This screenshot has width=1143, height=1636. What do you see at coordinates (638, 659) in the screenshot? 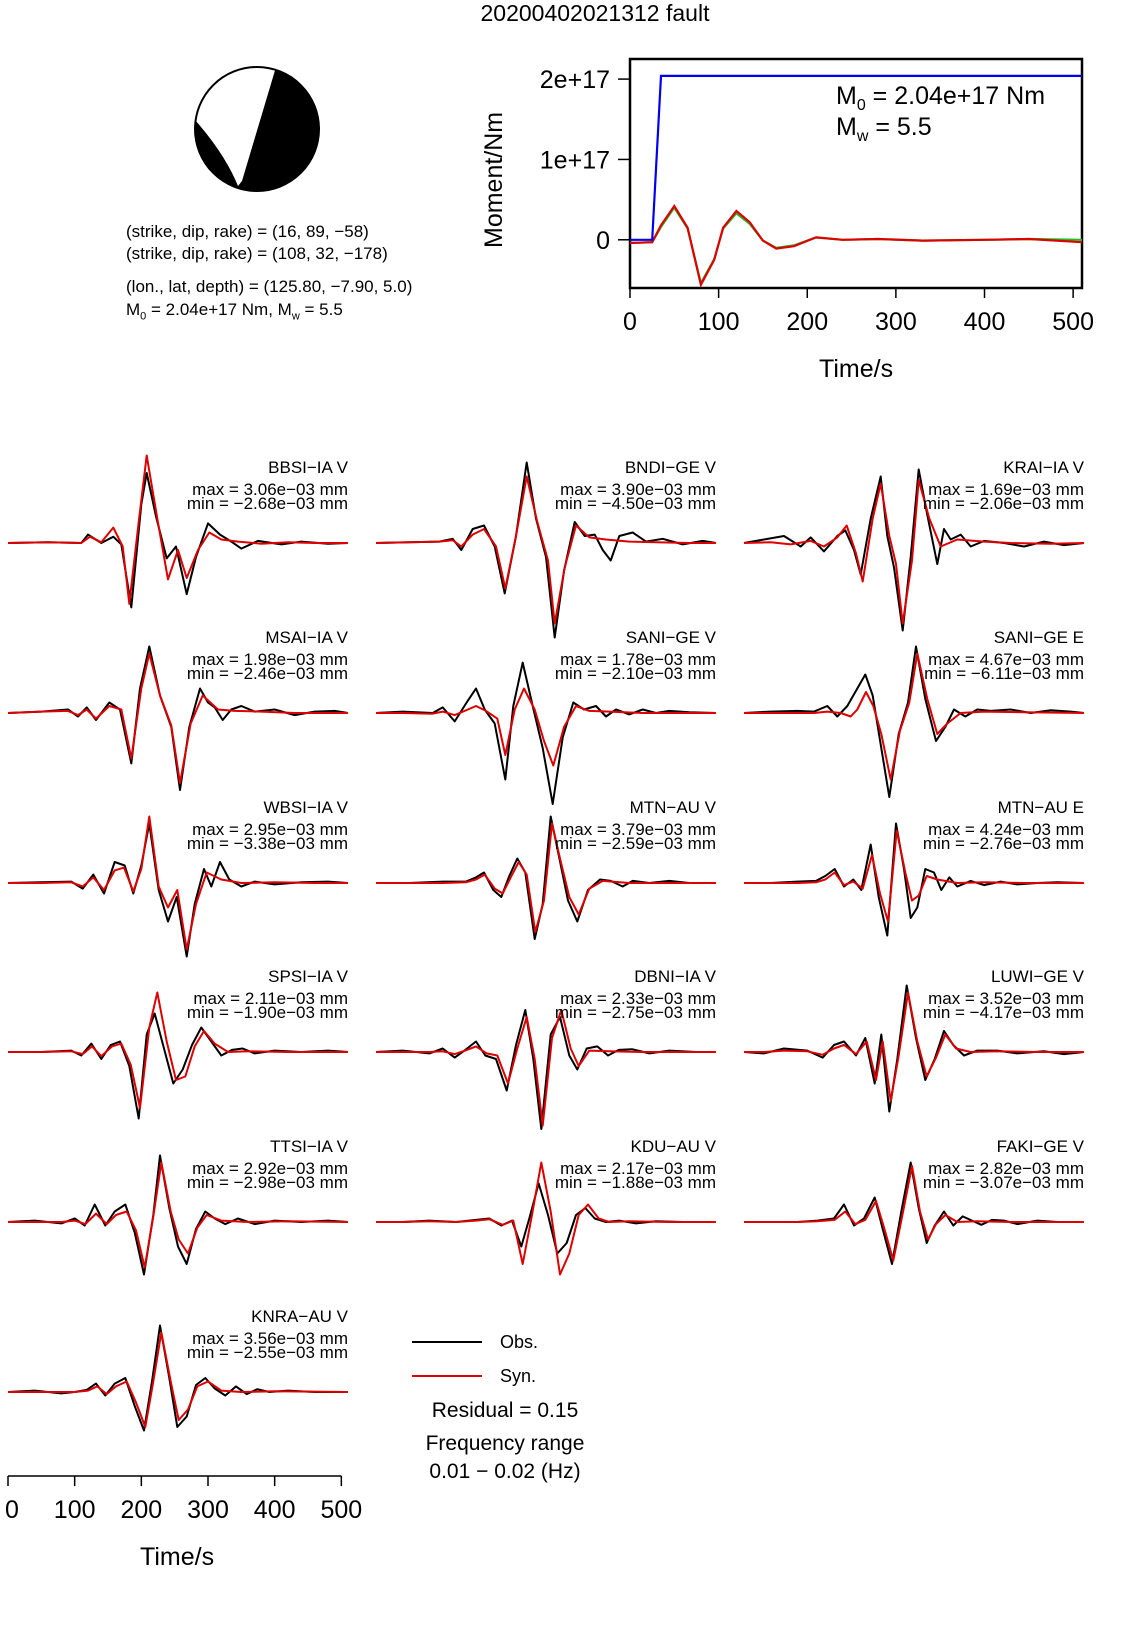
I see `max-amplitude-label: max = 1.78e−03 mm` at bounding box center [638, 659].